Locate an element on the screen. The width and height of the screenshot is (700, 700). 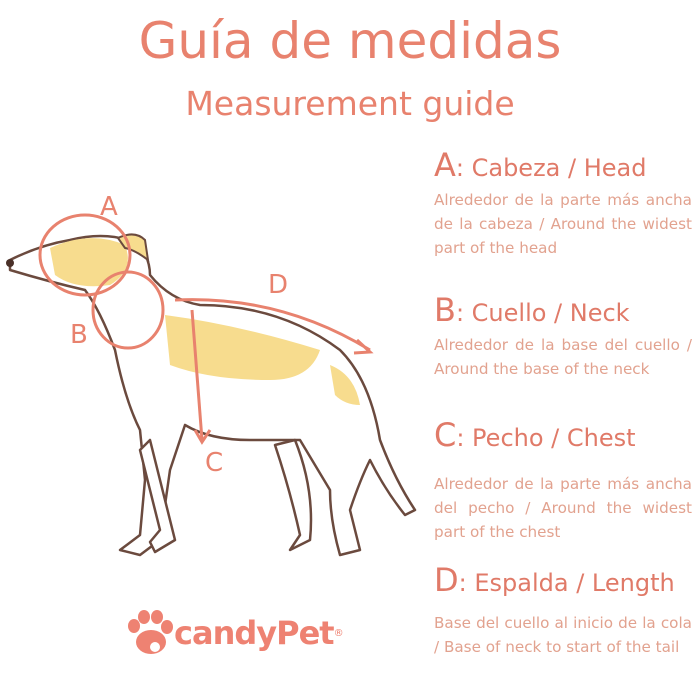
section-letter: B is located at coordinates (445, 310).